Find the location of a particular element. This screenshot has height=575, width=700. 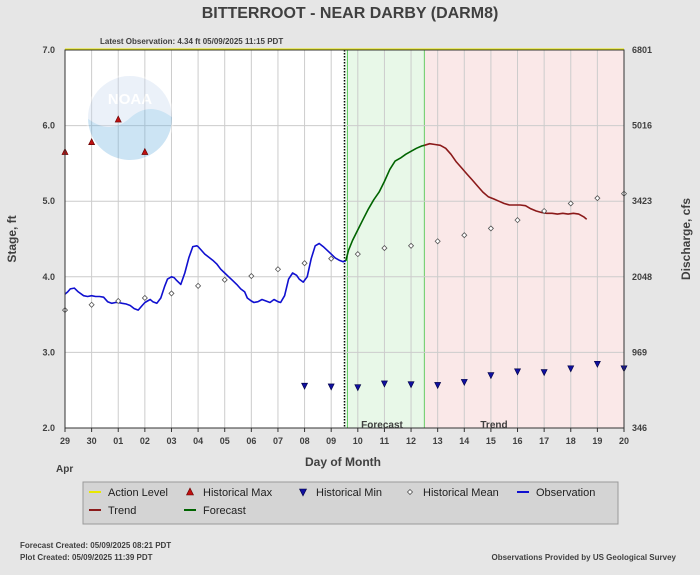

y-tick-label: 2.0 is located at coordinates (48, 428).